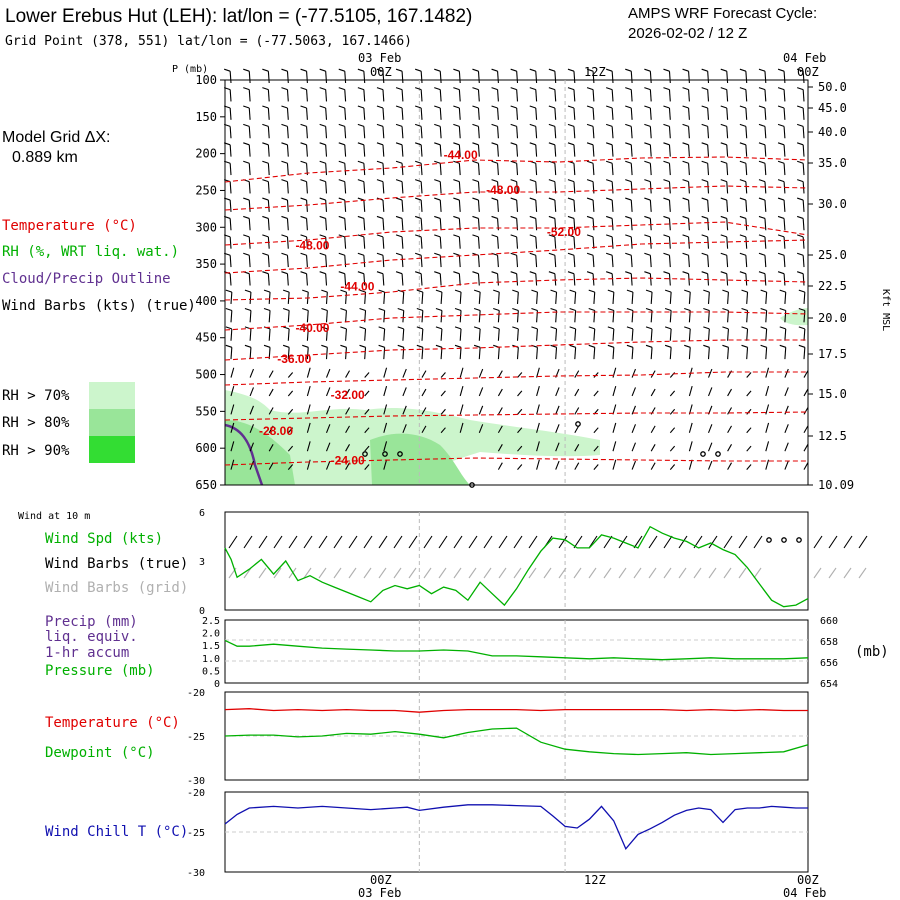  What do you see at coordinates (196, 793) in the screenshot?
I see `wind-chill-y-tick-label: -20` at bounding box center [196, 793].